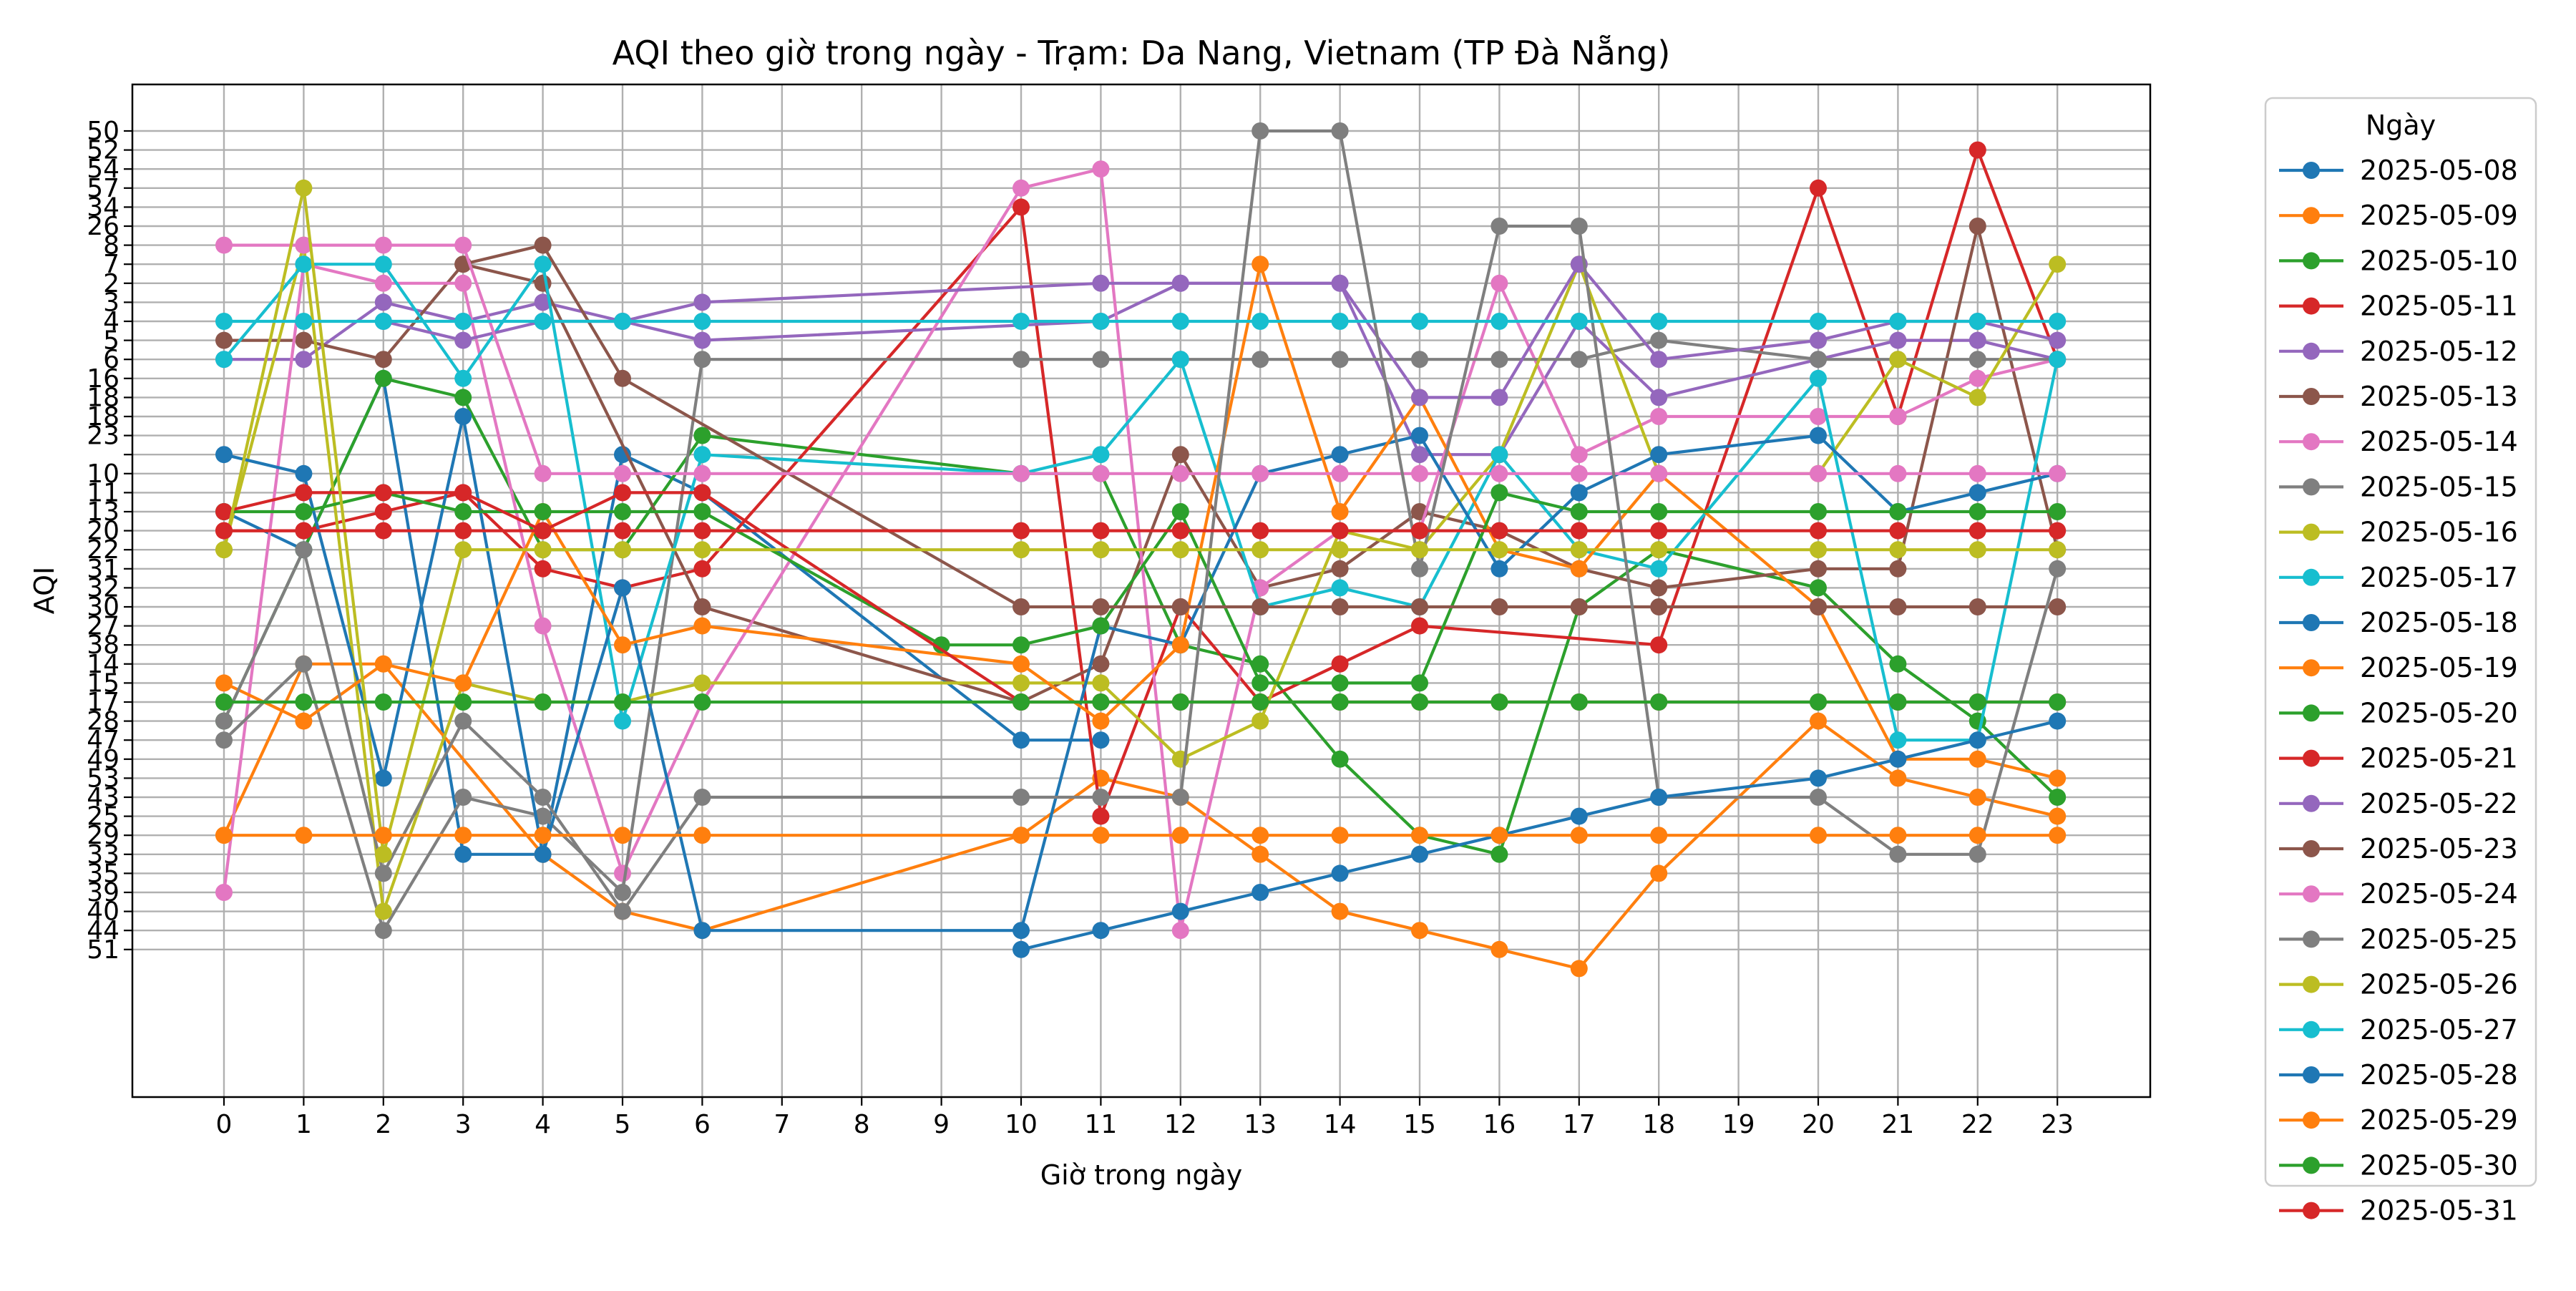 The image size is (2576, 1291). Describe the element at coordinates (103, 854) in the screenshot. I see `y-tick-label: 33` at that location.